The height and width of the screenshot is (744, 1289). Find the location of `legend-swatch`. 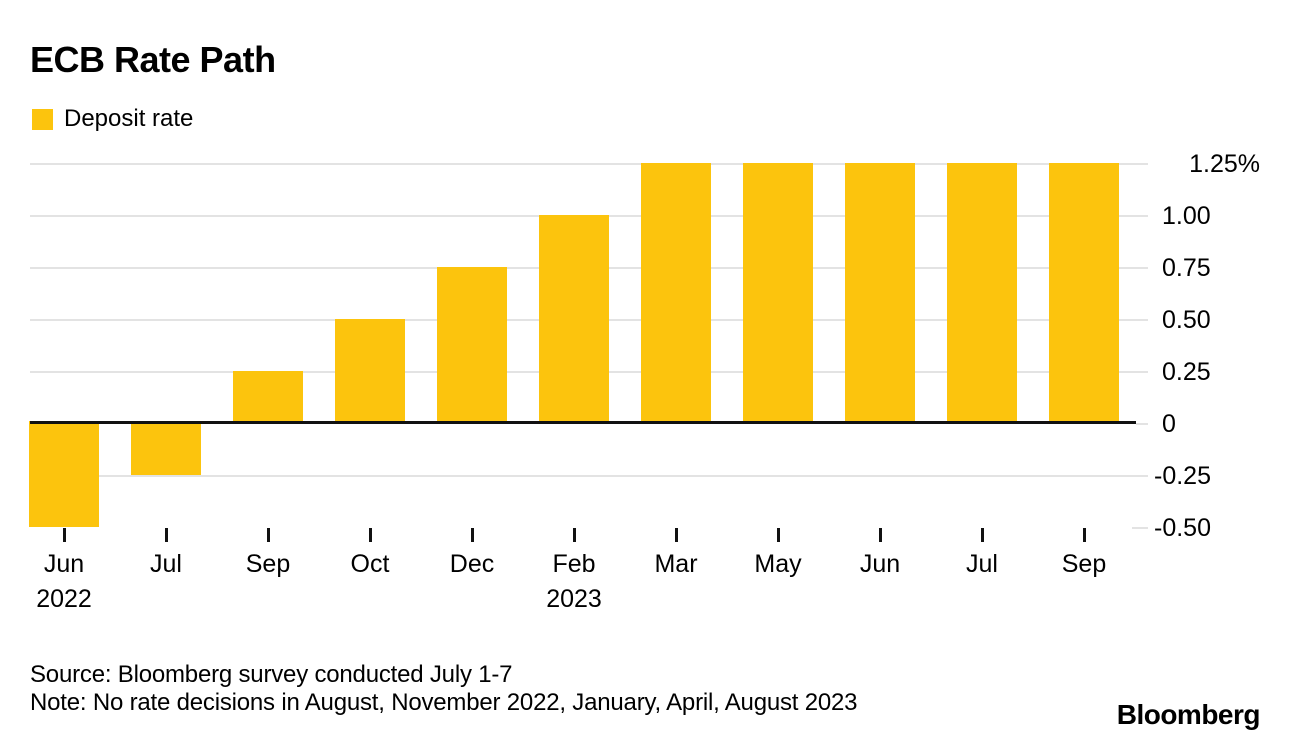

legend-swatch is located at coordinates (42, 119).